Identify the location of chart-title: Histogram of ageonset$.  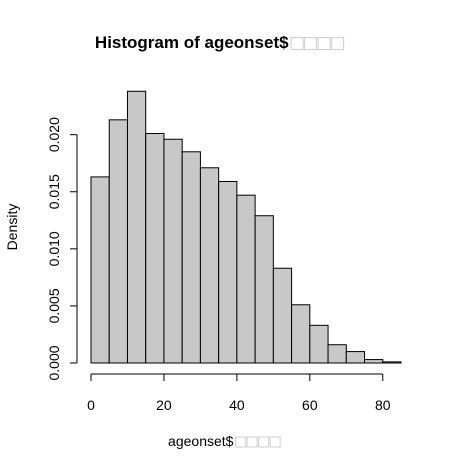
(192, 42).